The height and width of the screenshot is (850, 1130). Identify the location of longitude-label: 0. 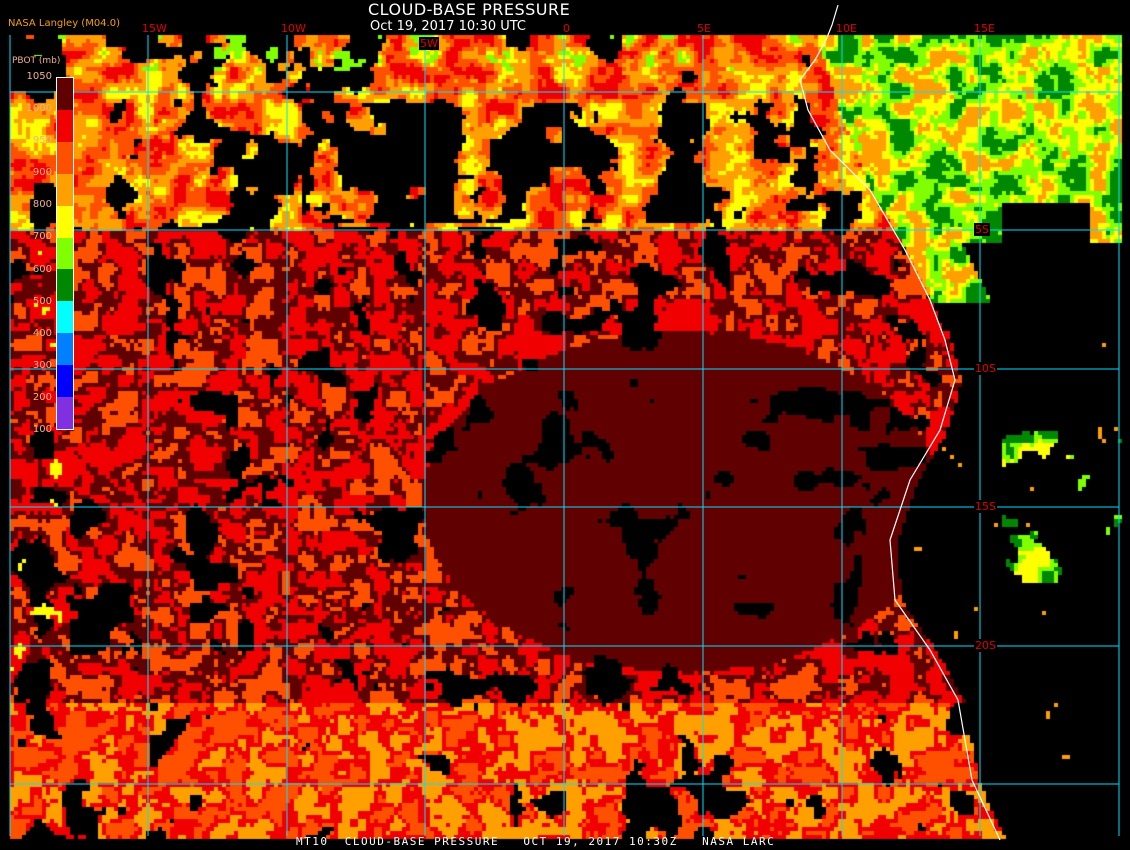
(566, 28).